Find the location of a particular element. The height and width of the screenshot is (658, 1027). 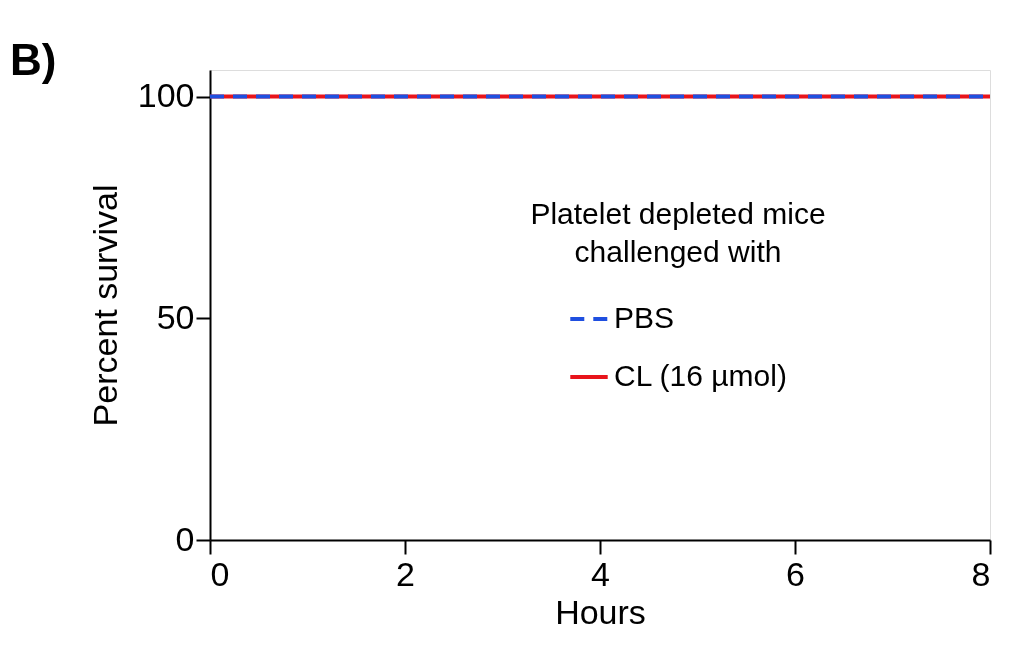

x-axis-title: Hours is located at coordinates (600, 611).